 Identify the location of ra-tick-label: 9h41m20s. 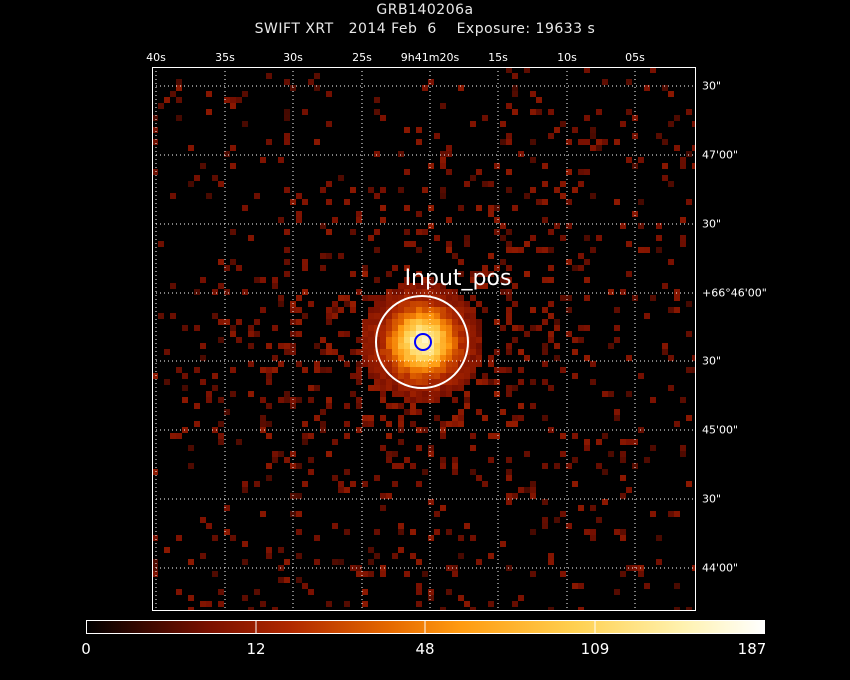
(430, 57).